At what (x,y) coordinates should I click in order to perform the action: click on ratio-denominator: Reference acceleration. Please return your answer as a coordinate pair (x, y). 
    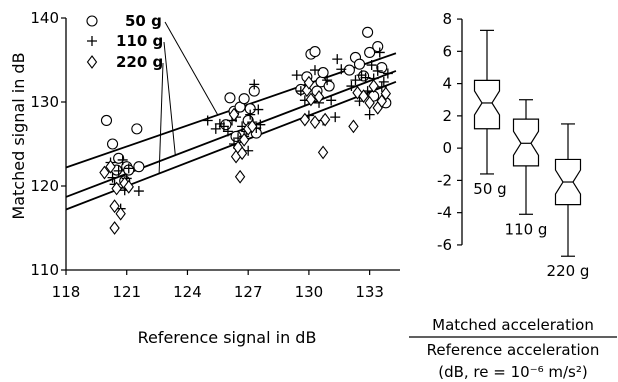
    Looking at the image, I should click on (513, 350).